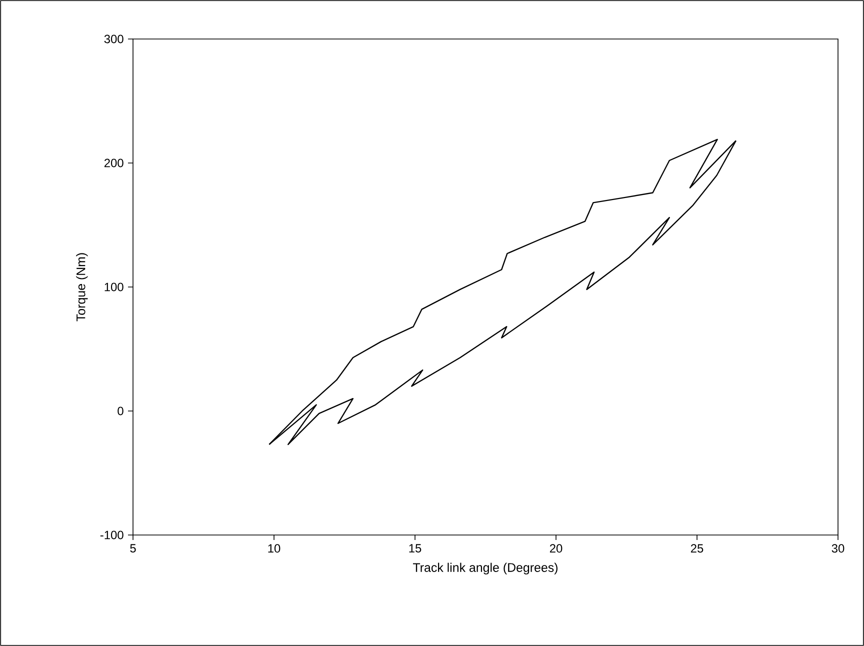 The width and height of the screenshot is (864, 646). Describe the element at coordinates (697, 548) in the screenshot. I see `x-tick-label: 25` at that location.